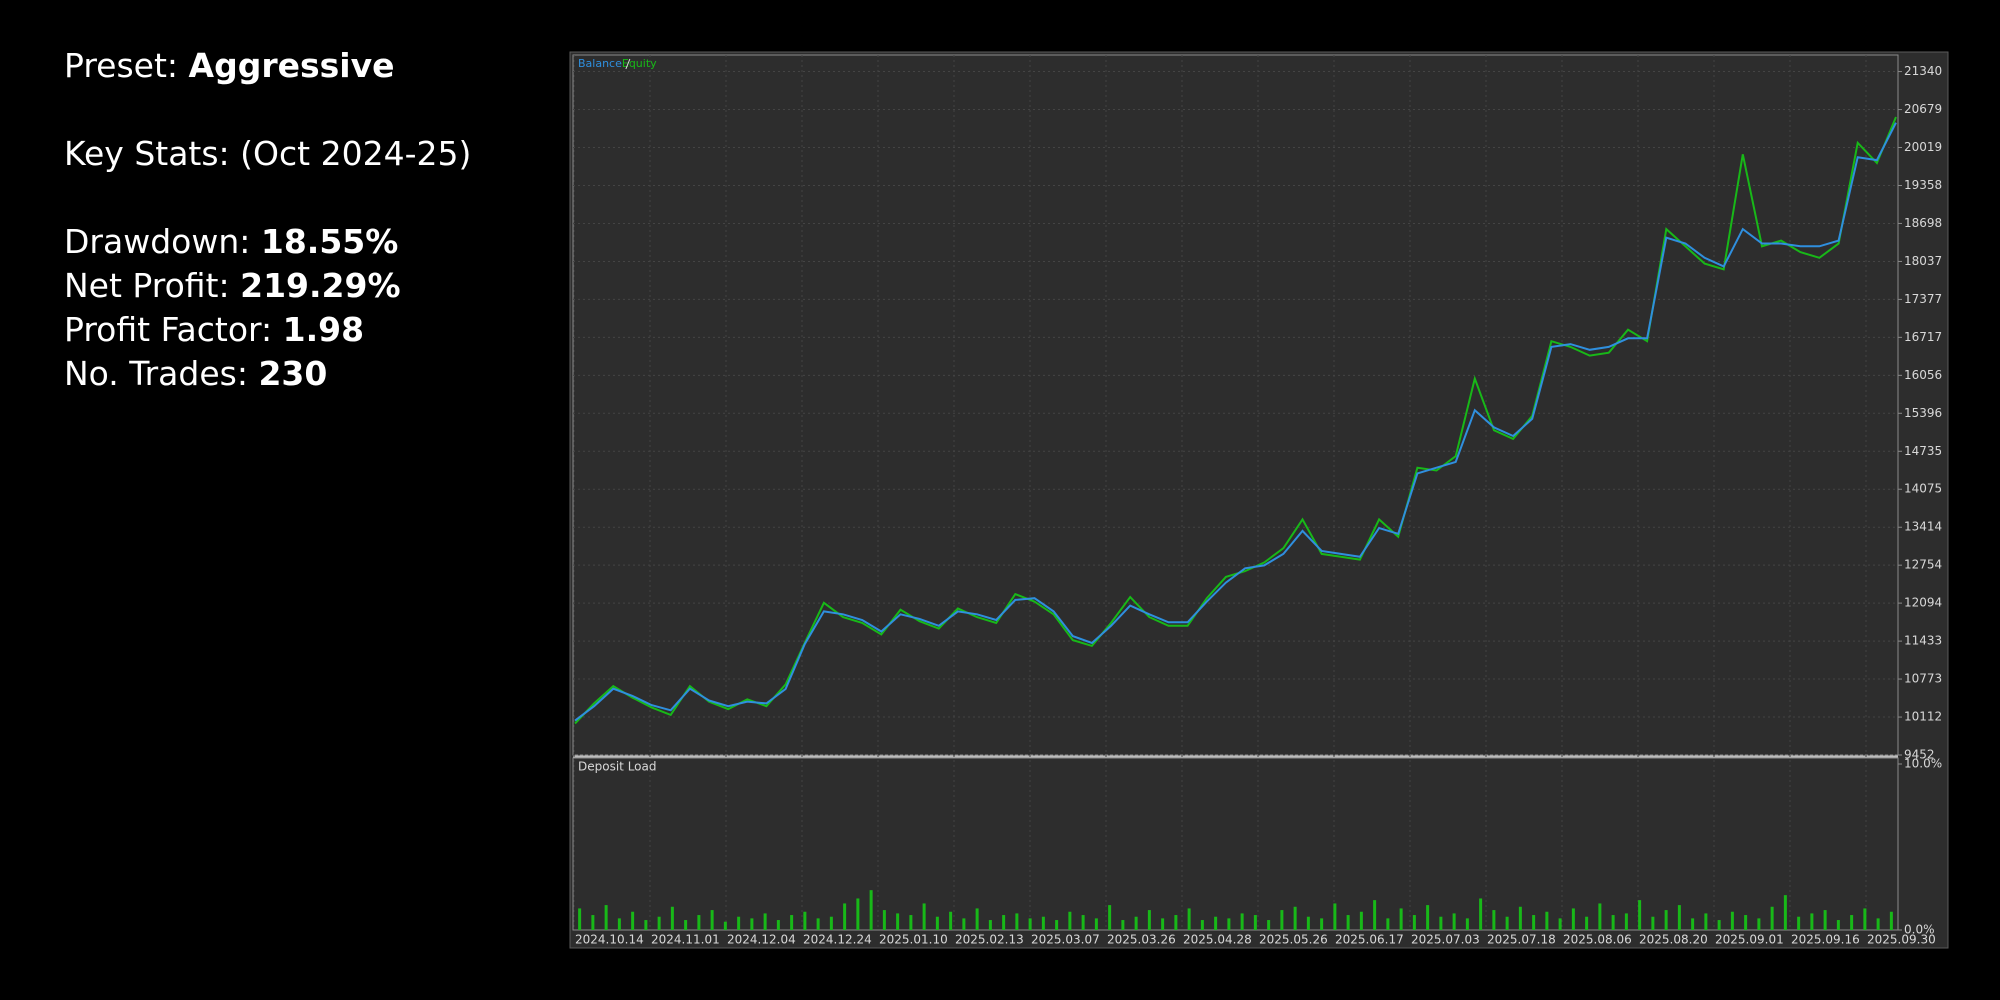  I want to click on y-tick-label: 18698, so click(1923, 223).